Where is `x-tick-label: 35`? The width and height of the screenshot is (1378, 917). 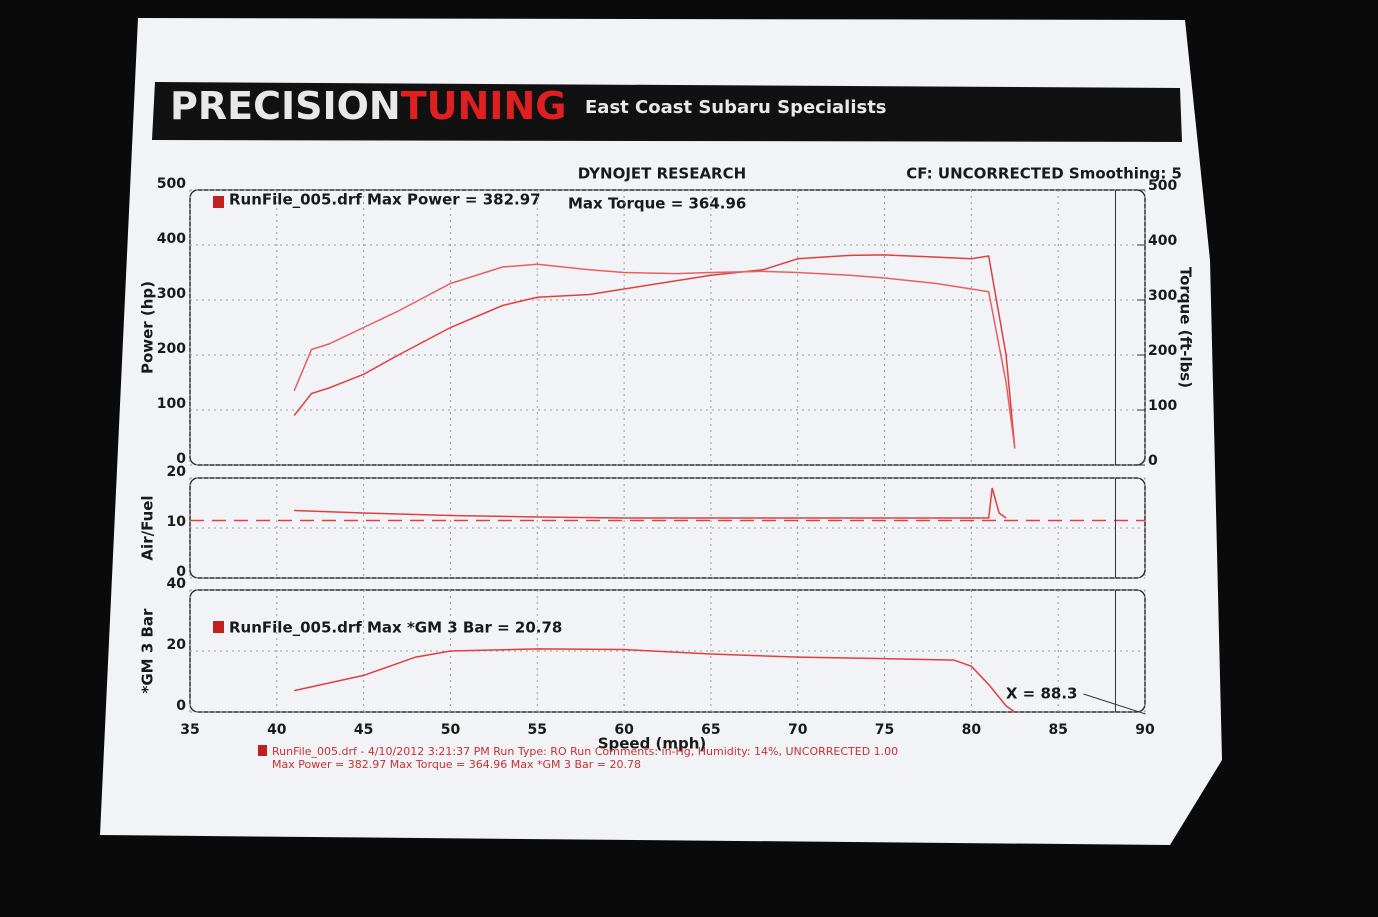 x-tick-label: 35 is located at coordinates (189, 730).